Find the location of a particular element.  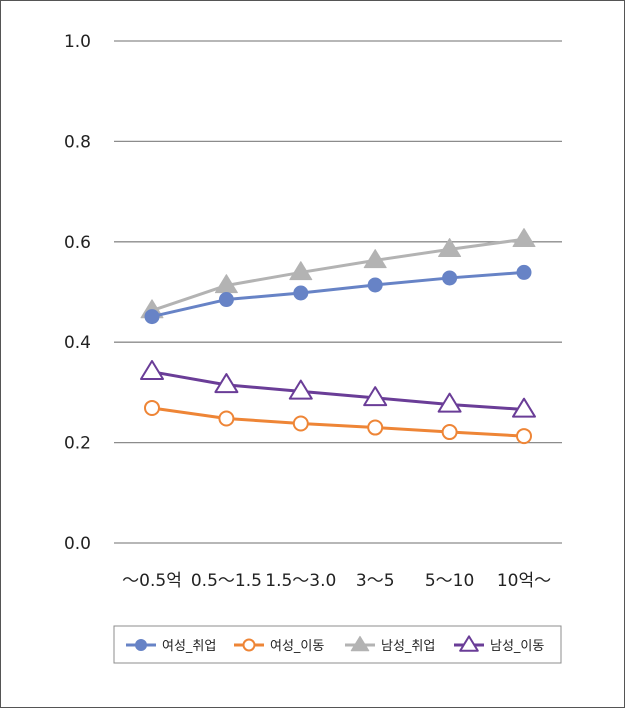

y-tick-label: 0.4 is located at coordinates (77, 343).